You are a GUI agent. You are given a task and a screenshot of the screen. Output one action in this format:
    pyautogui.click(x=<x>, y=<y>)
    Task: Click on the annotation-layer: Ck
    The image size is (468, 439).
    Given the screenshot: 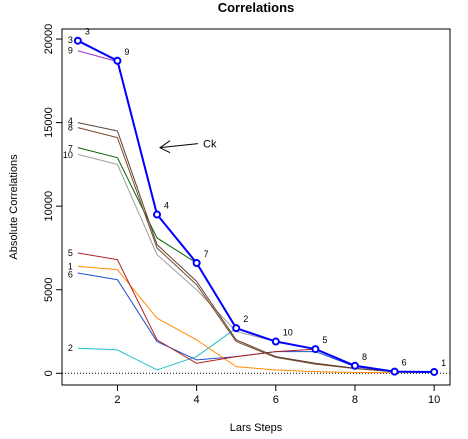 What is the action you would take?
    pyautogui.click(x=188, y=146)
    